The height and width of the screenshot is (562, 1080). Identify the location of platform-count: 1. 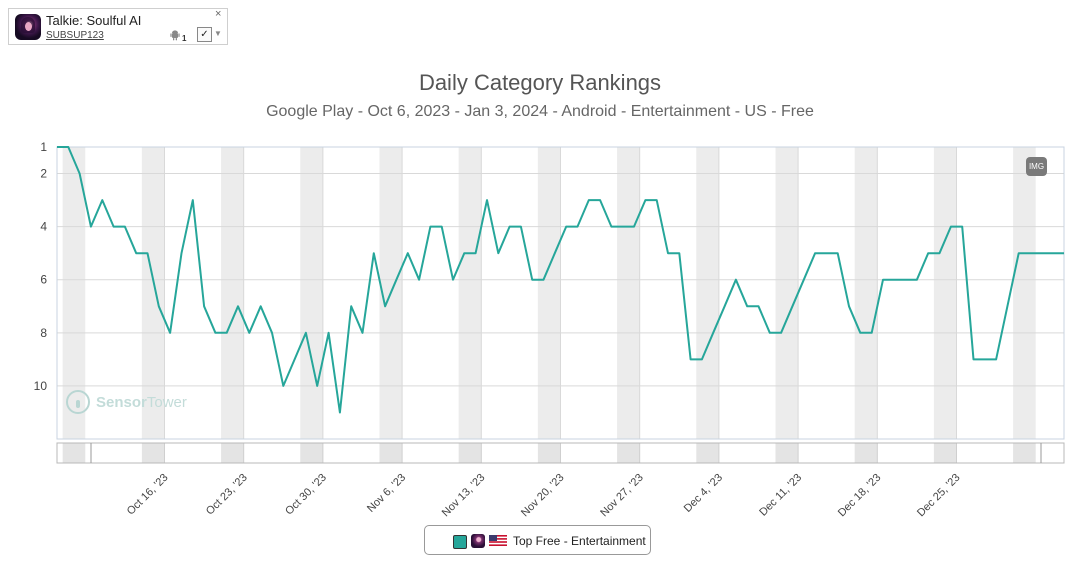
(184, 38).